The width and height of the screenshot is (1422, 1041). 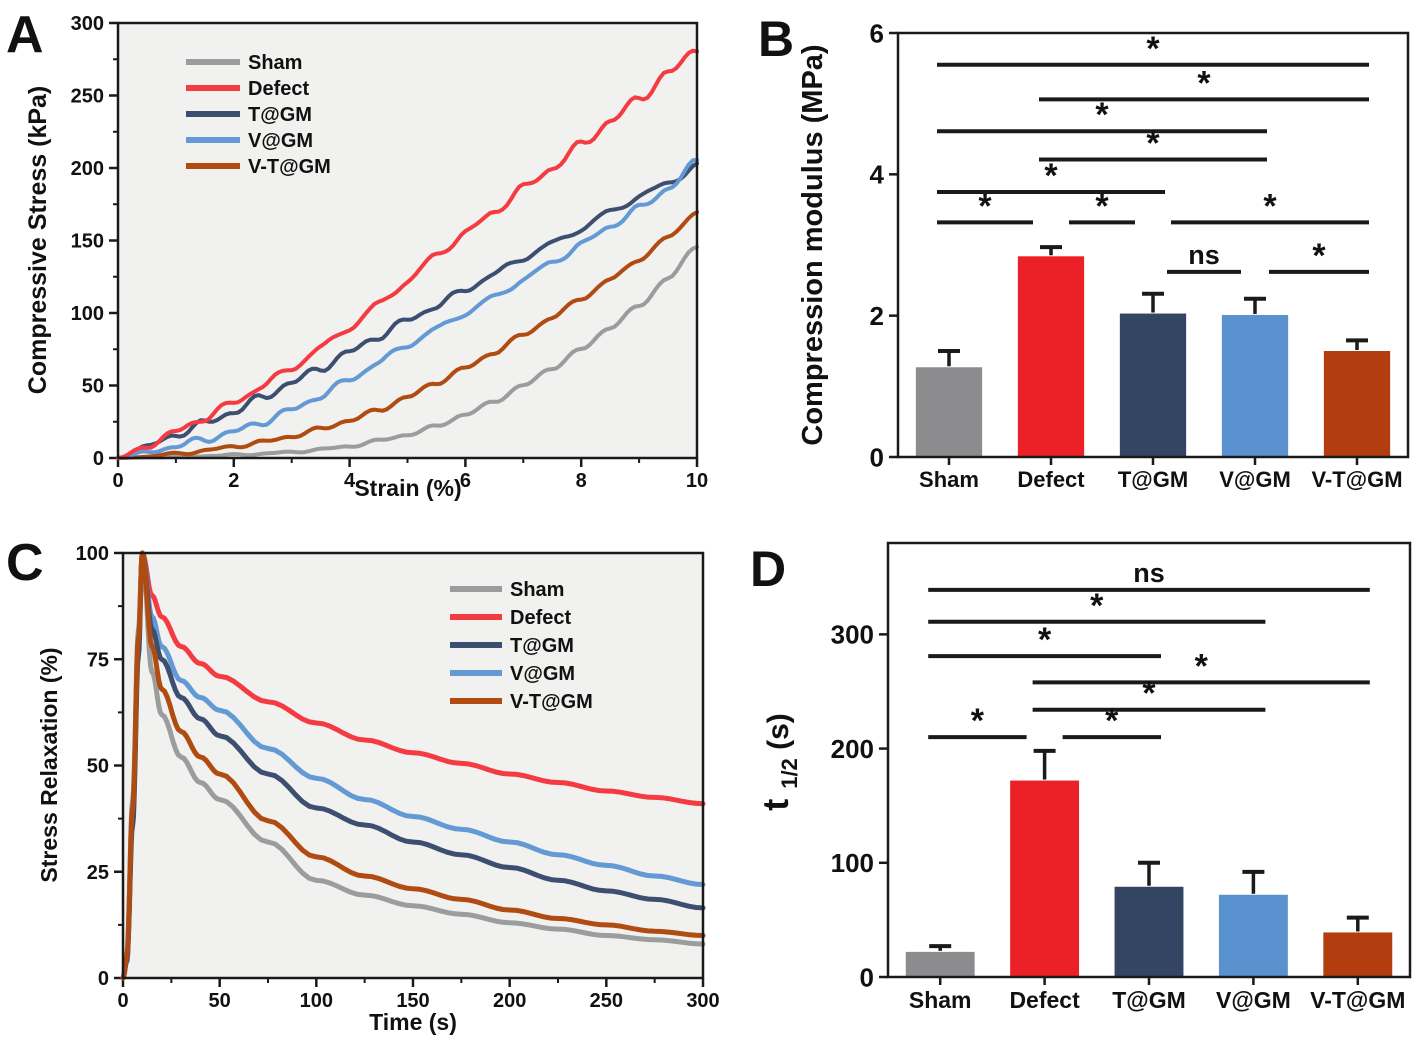 What do you see at coordinates (25, 35) in the screenshot?
I see `panel-letter-a: A` at bounding box center [25, 35].